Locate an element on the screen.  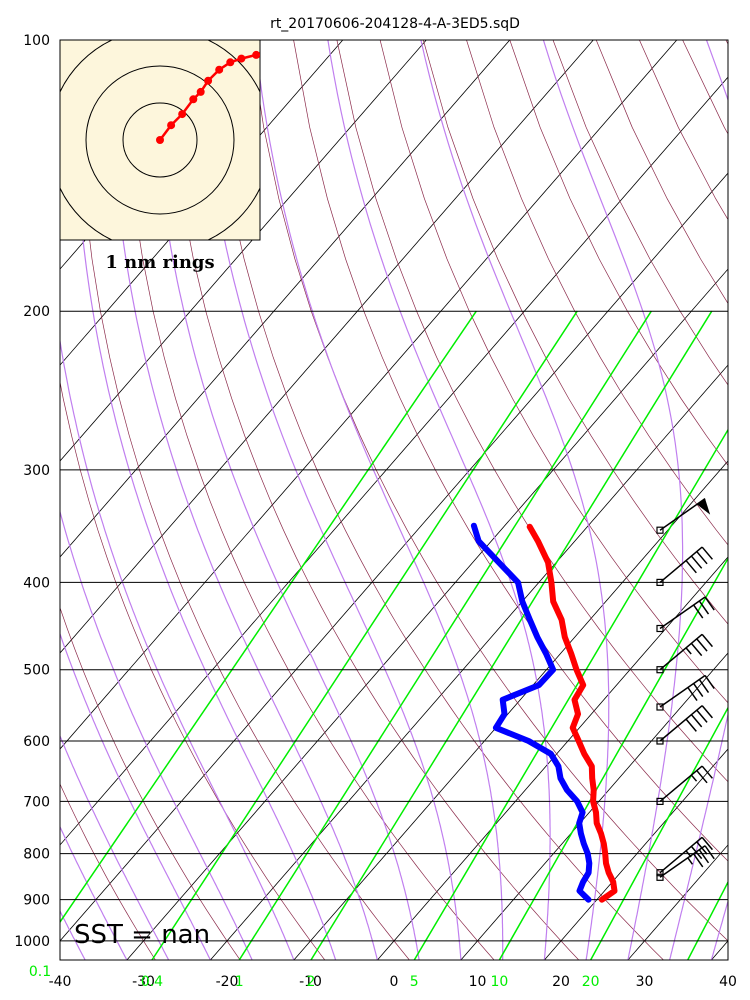
mixing-ratio-label: 0.1 is located at coordinates (40, 972).